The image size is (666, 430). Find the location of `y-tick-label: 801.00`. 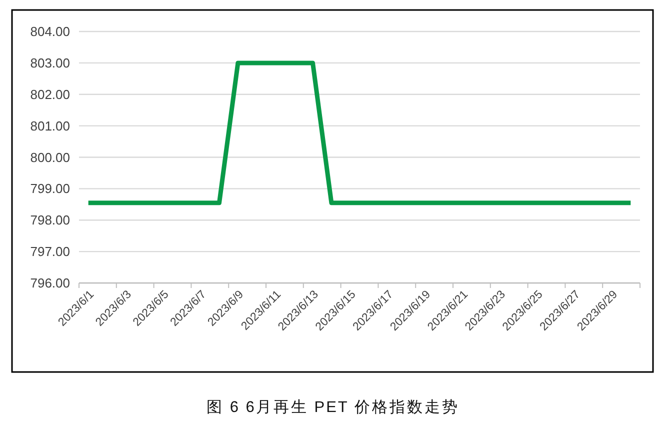

y-tick-label: 801.00 is located at coordinates (50, 126).